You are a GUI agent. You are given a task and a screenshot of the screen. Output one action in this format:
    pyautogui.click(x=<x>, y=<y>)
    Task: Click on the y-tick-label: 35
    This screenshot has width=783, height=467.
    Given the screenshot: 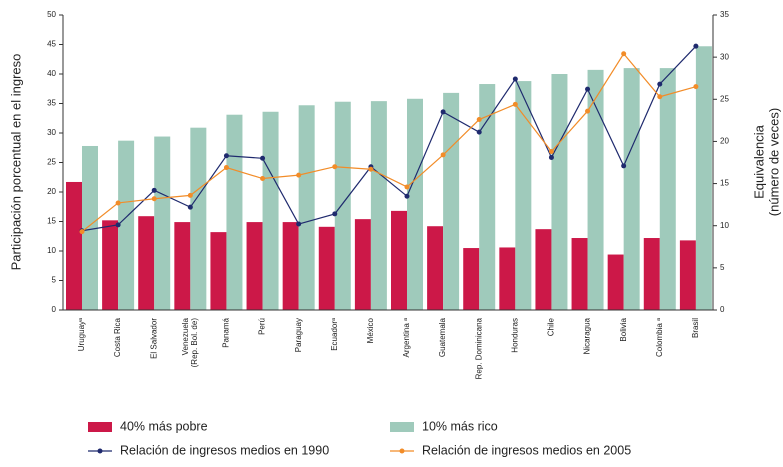 What is the action you would take?
    pyautogui.click(x=51, y=103)
    